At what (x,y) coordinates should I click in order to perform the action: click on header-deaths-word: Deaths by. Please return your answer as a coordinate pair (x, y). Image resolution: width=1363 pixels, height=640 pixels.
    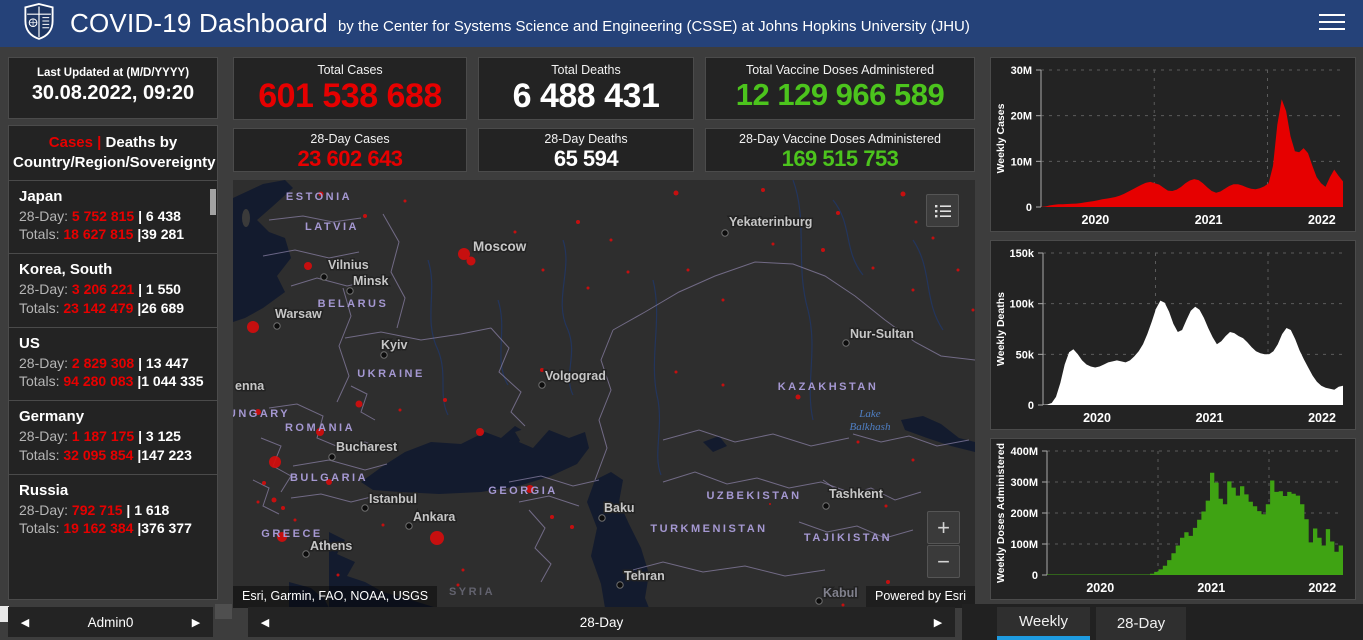
    Looking at the image, I should click on (141, 142).